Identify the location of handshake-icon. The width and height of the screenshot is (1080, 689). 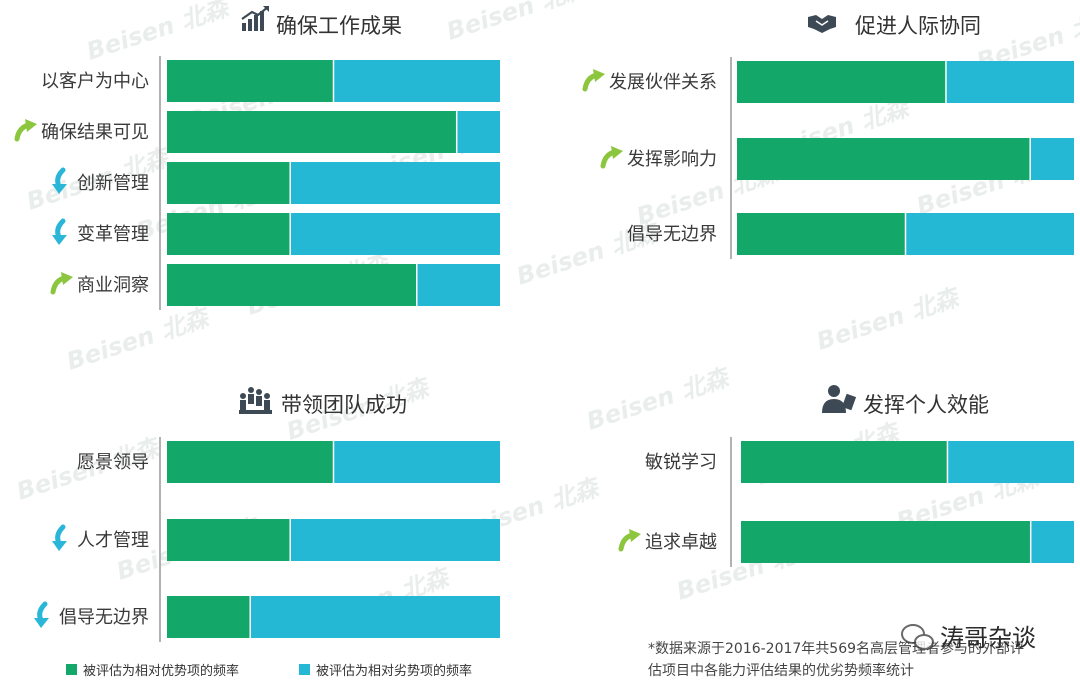
(822, 24).